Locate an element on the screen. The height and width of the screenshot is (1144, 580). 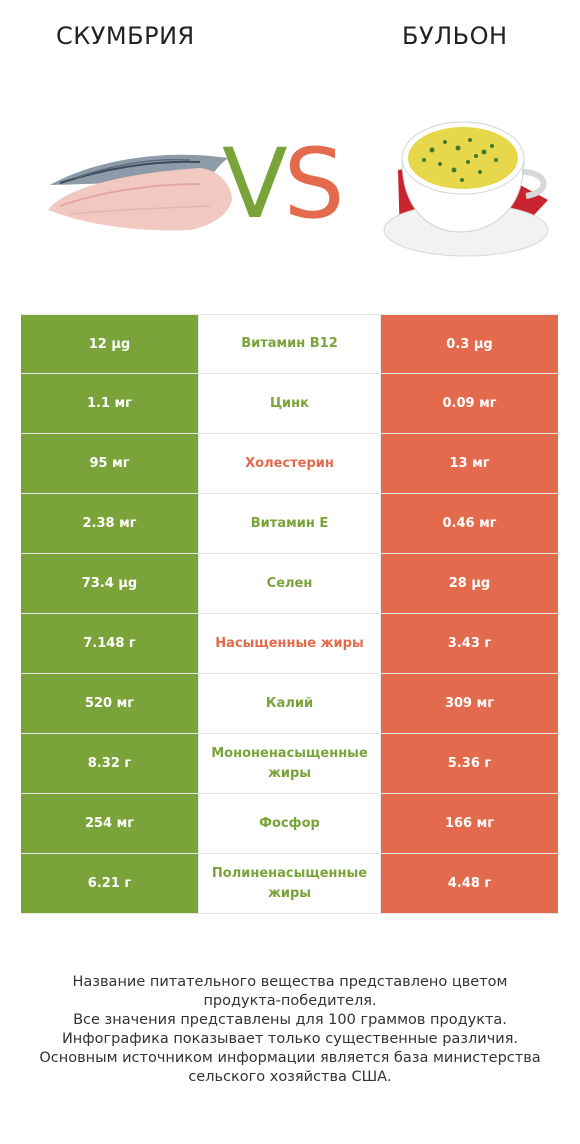
nutrient-label: Фосфор is located at coordinates (289, 823).